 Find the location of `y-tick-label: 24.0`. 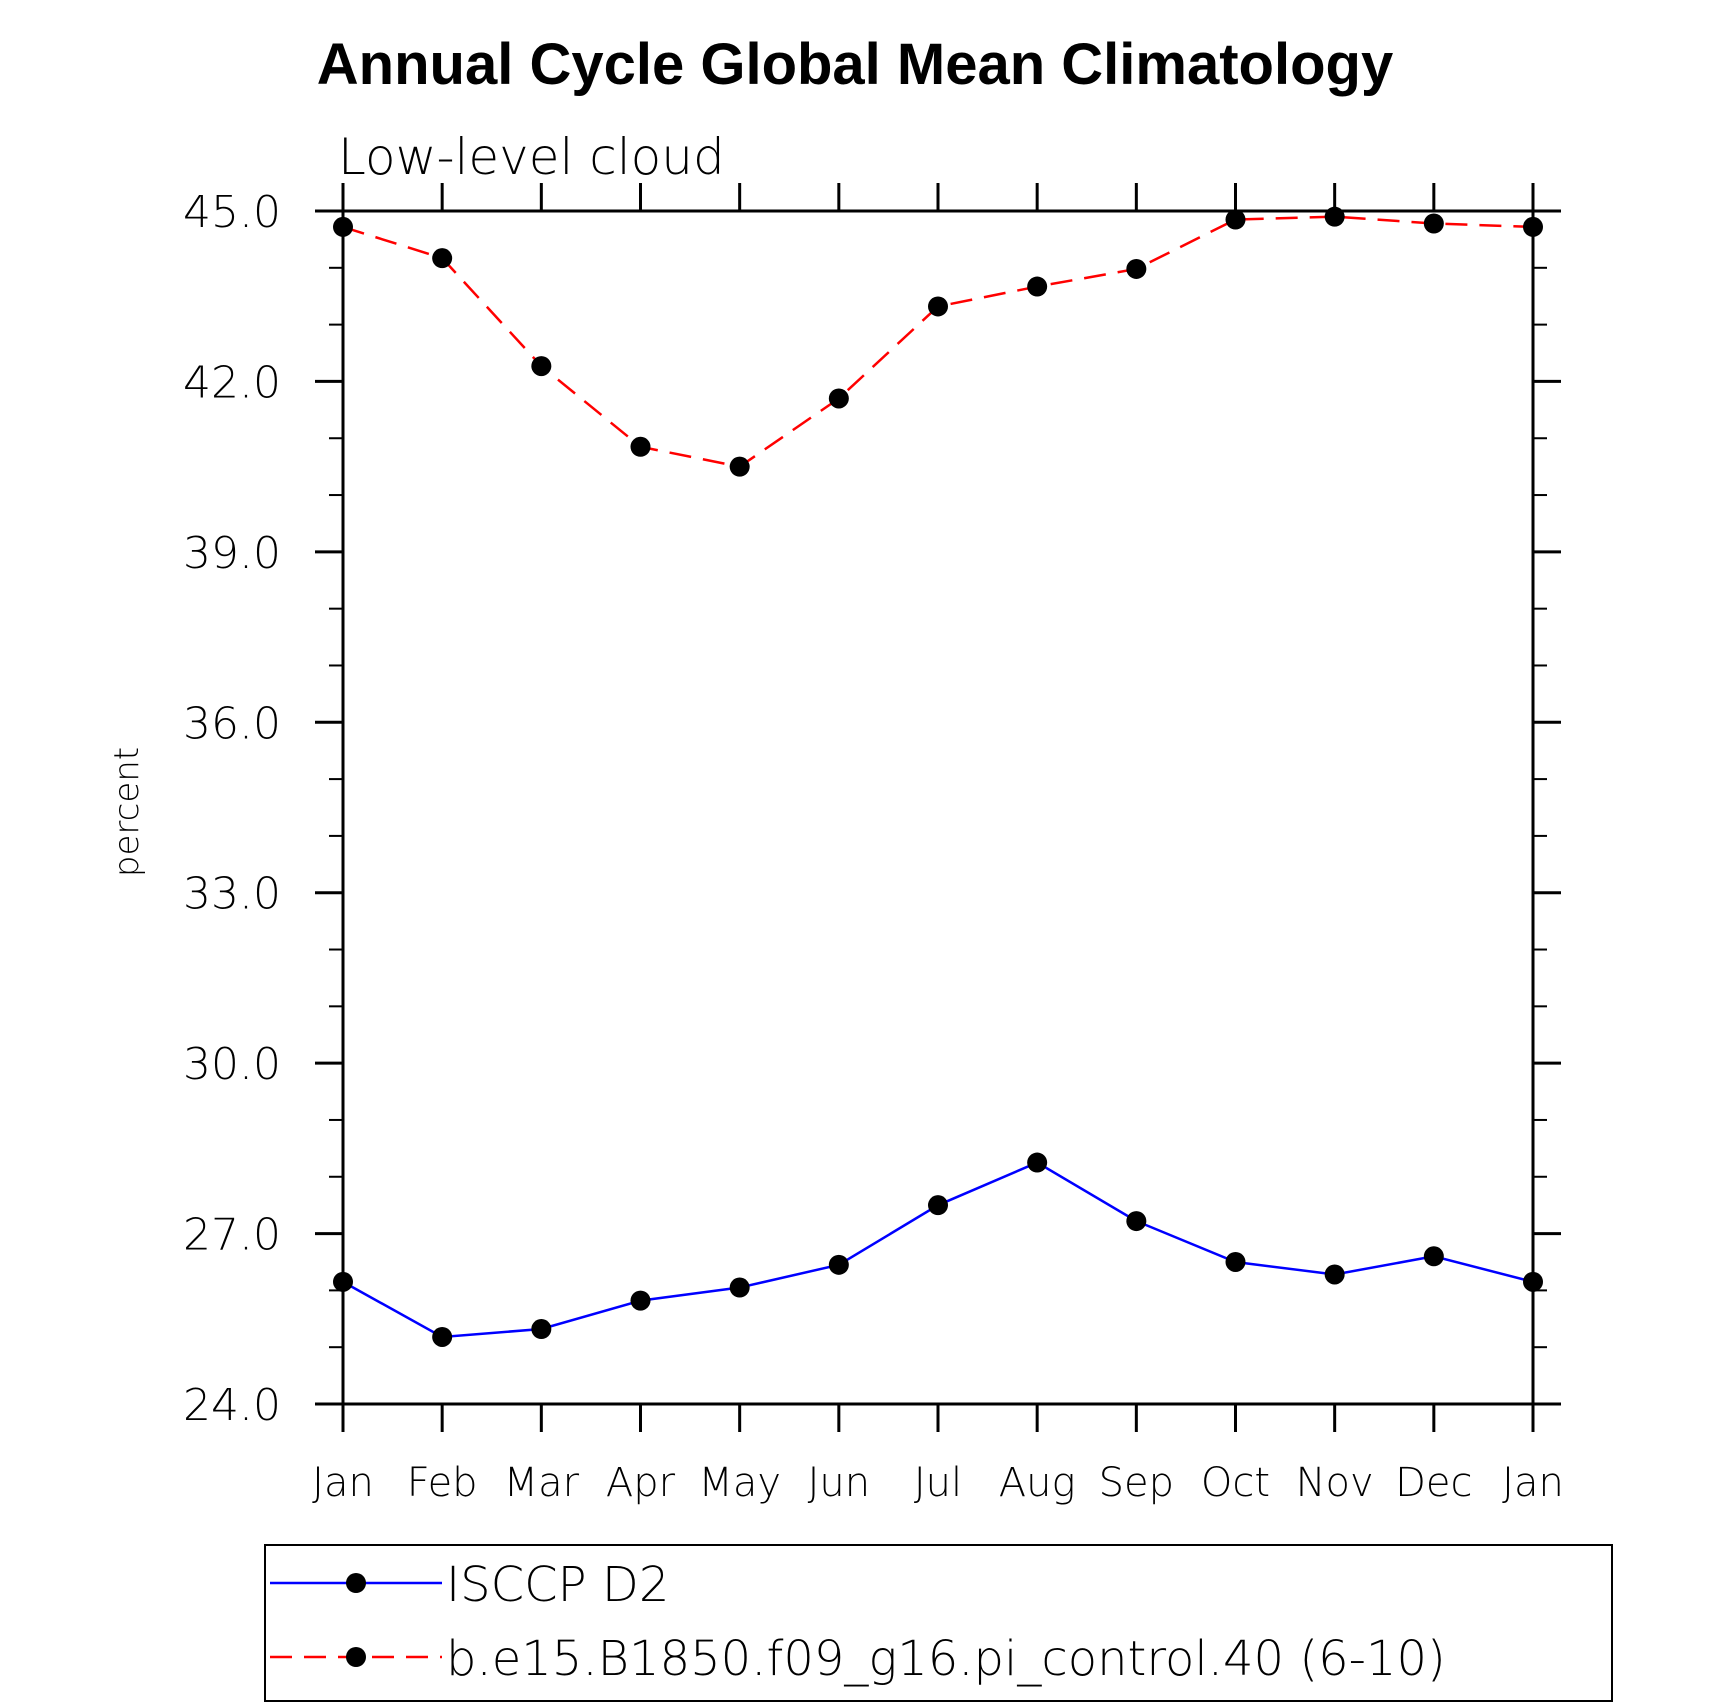

y-tick-label: 24.0 is located at coordinates (232, 1405).